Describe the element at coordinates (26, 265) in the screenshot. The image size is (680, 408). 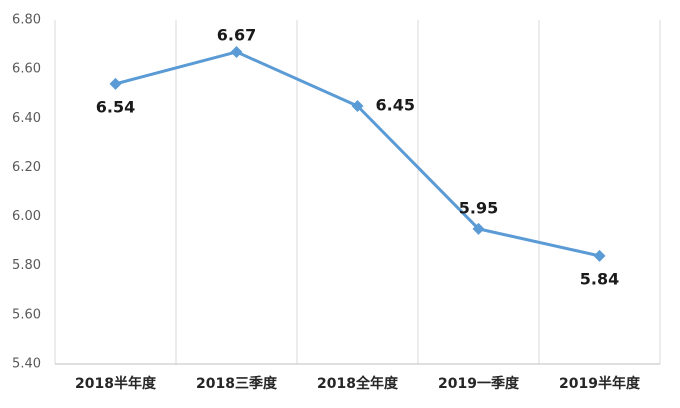
I see `y-tick-label: 5.80` at that location.